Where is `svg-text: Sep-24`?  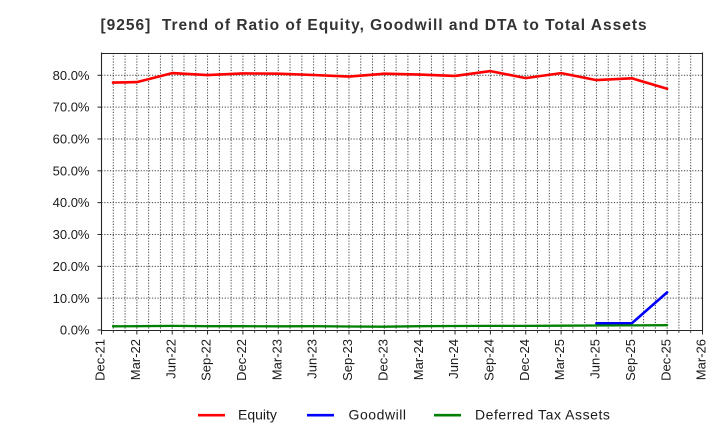 svg-text: Sep-24 is located at coordinates (488, 360).